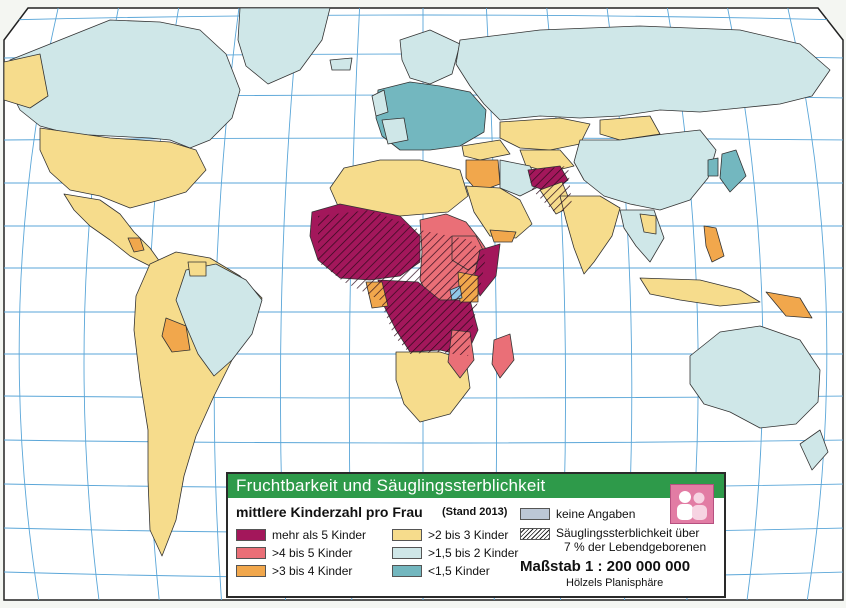 This screenshot has width=846, height=608. Describe the element at coordinates (312, 571) in the screenshot. I see `legend-label: >3 bis 4 Kinder` at that location.